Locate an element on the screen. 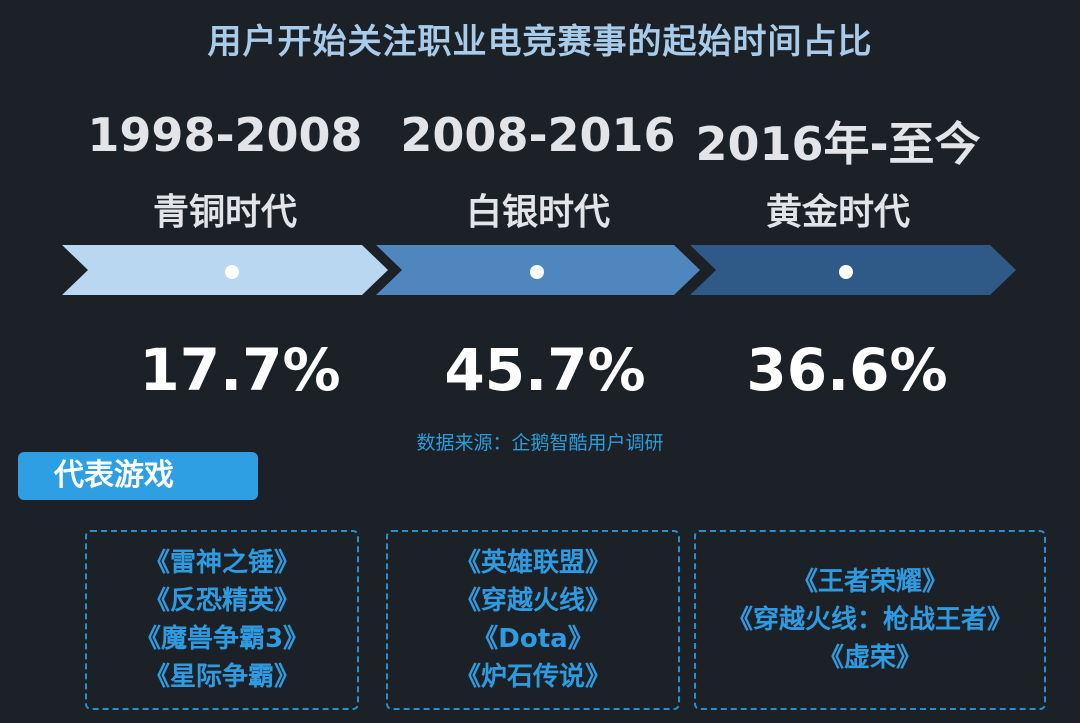 The image size is (1080, 723). game-title: 《炉石传说》 is located at coordinates (532, 677).